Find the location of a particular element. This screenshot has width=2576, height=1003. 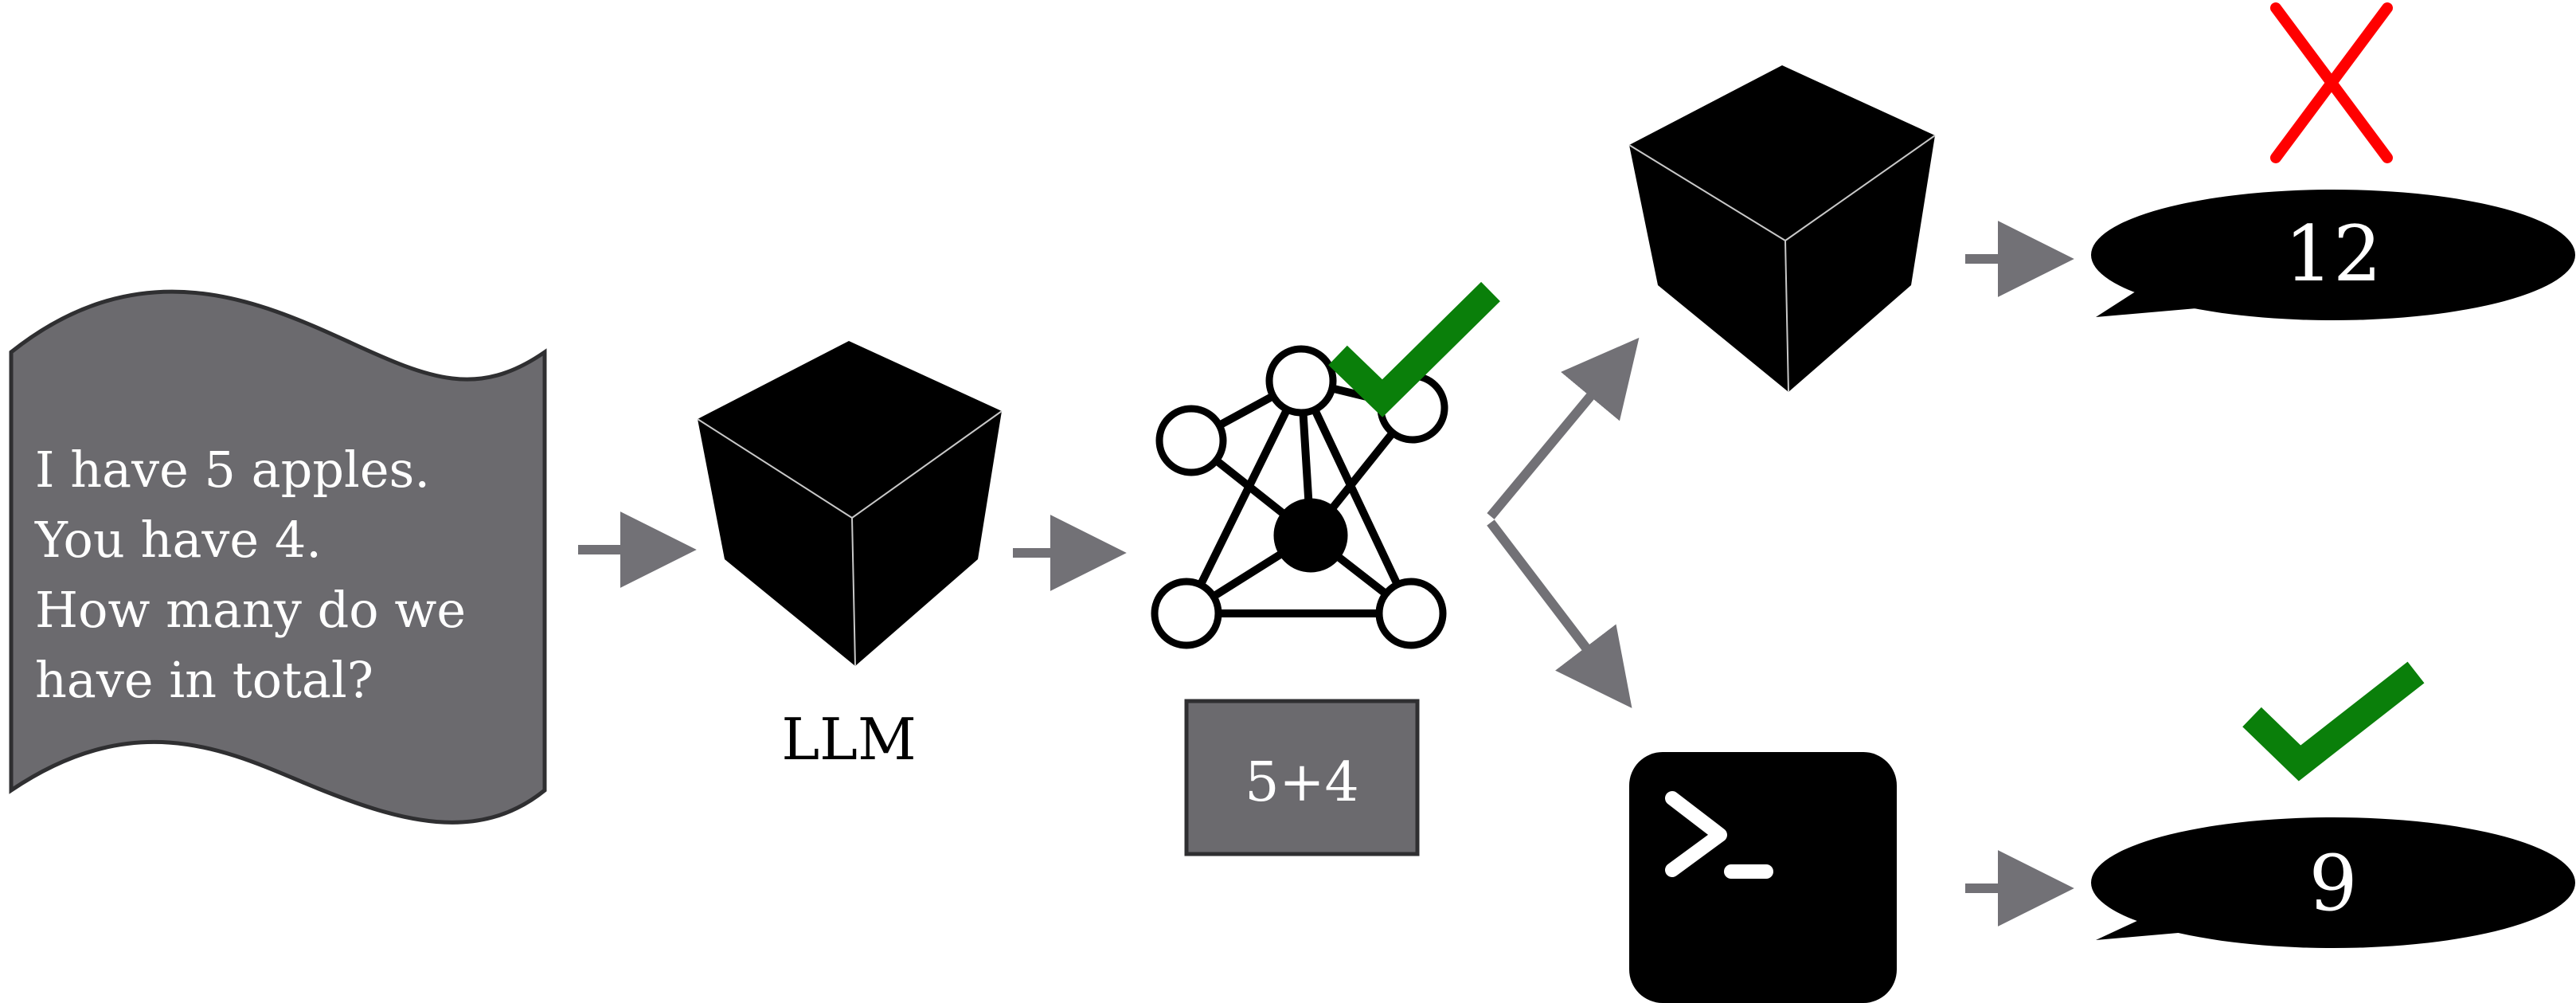

wrong-answer-bubble: 12 is located at coordinates (2333, 255).